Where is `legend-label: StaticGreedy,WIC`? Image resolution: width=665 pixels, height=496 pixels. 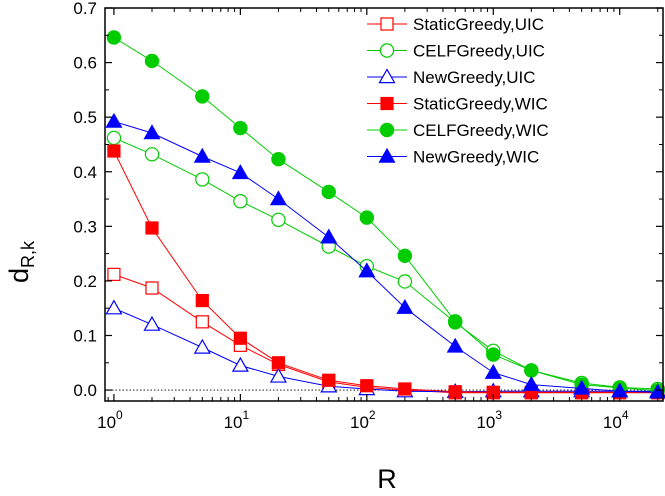
legend-label: StaticGreedy,WIC is located at coordinates (480, 104).